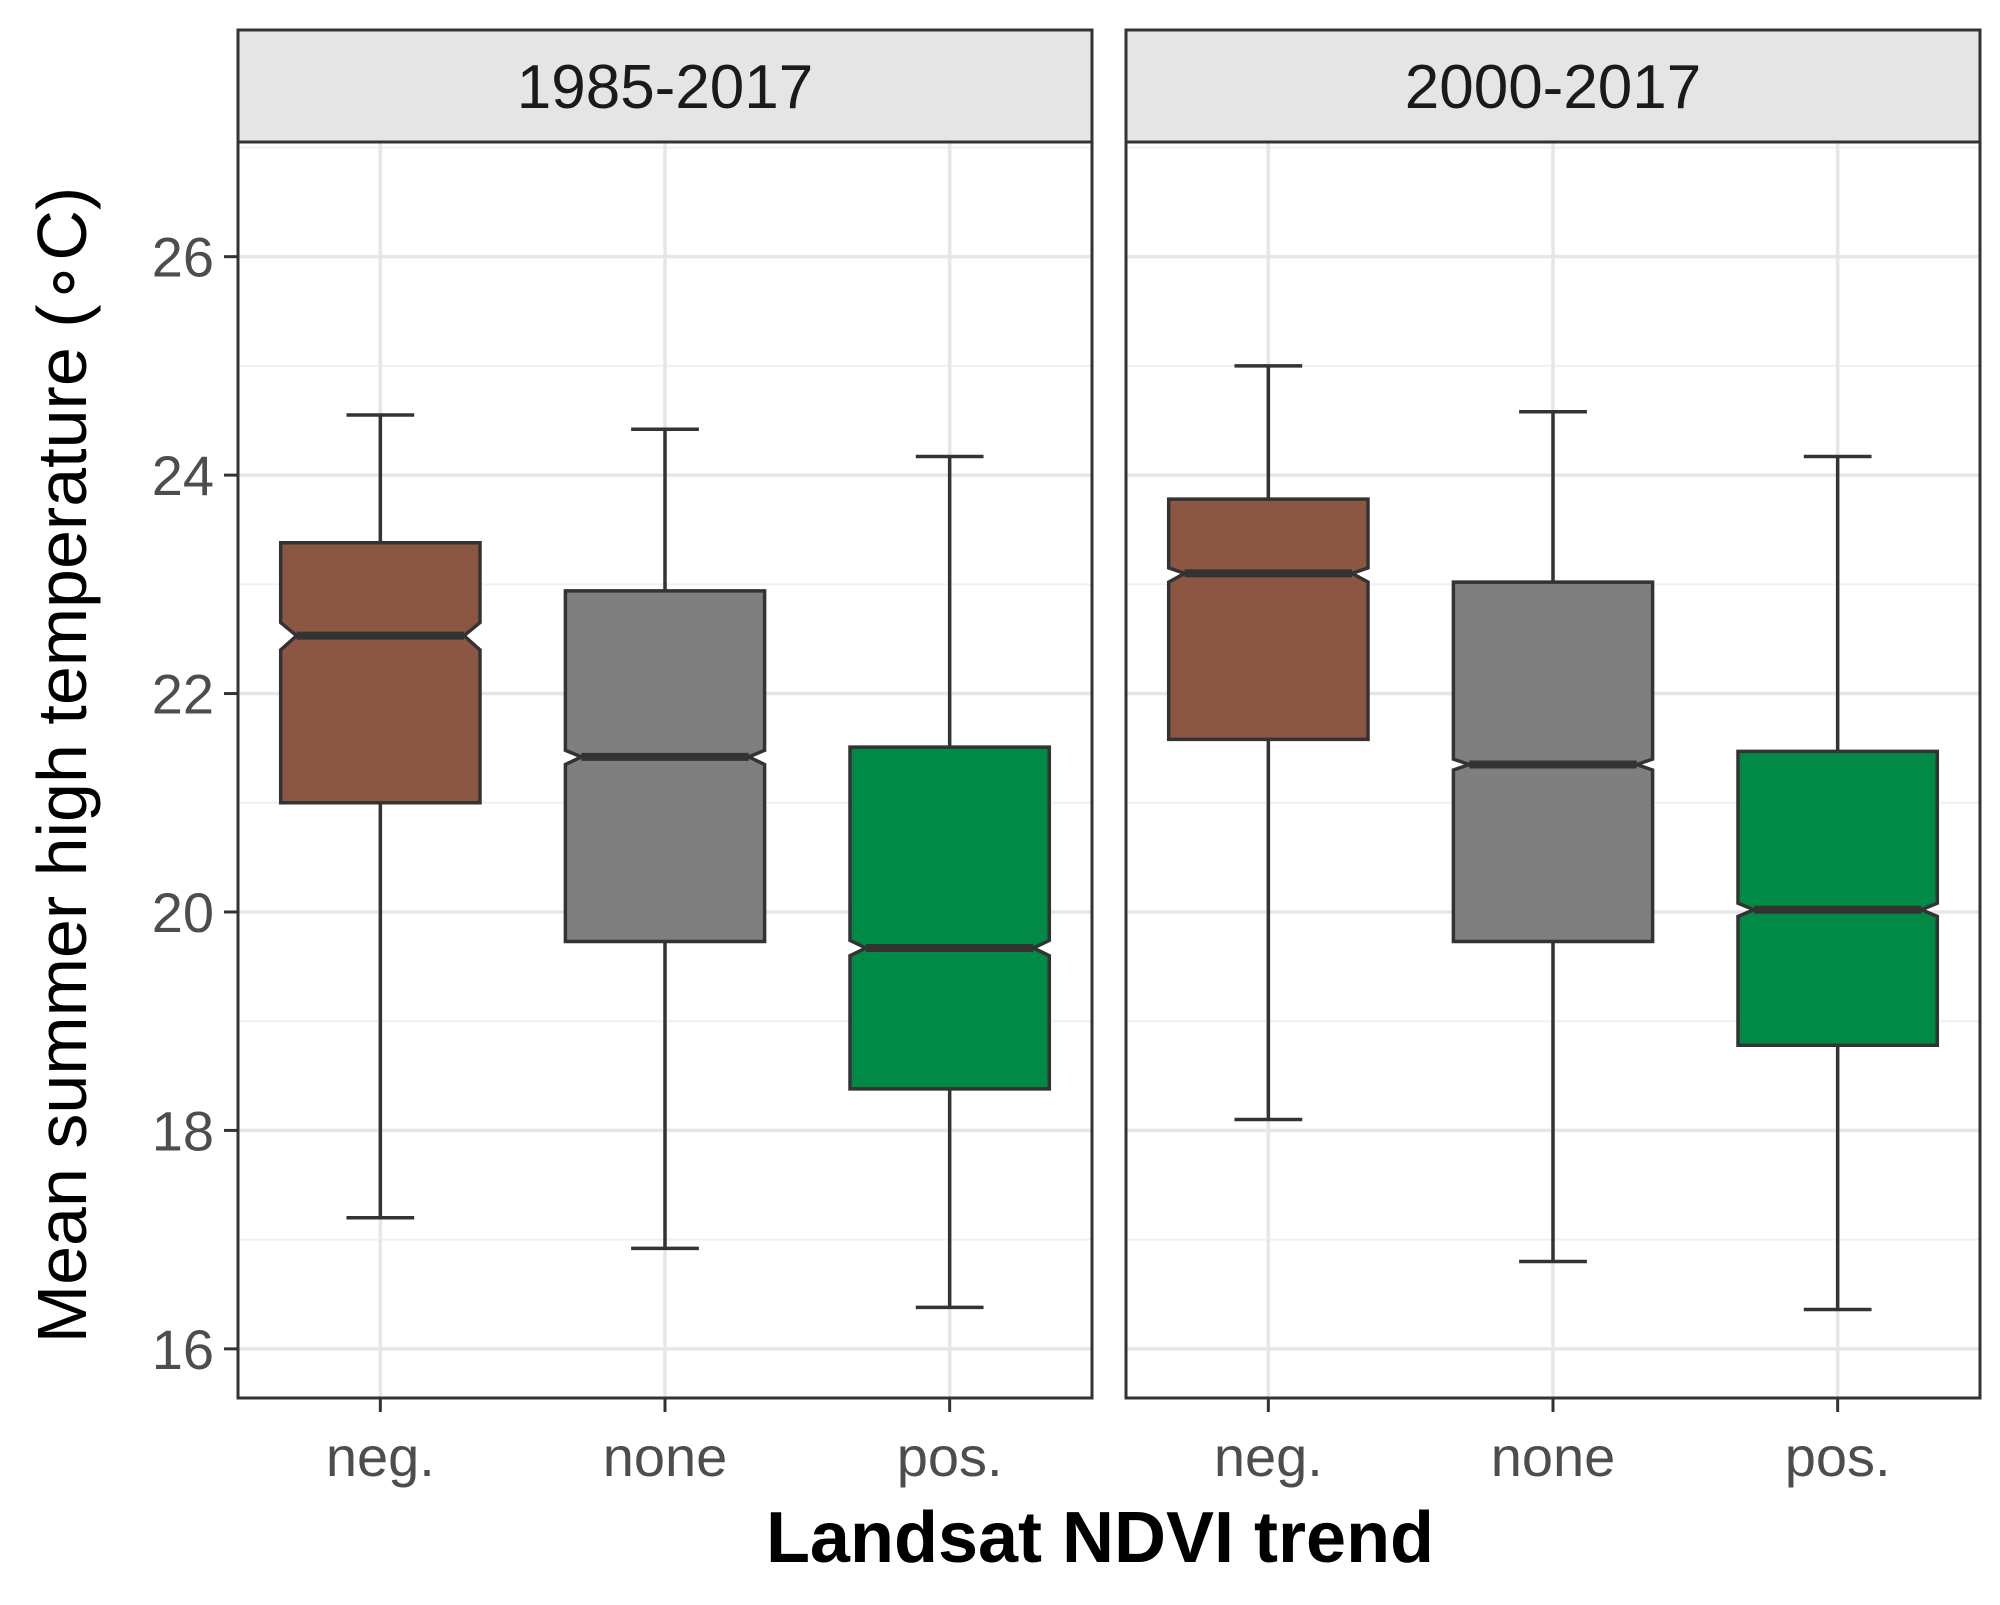  What do you see at coordinates (195, 803) in the screenshot?
I see `y-axis: 16 18 20 22 24 26` at bounding box center [195, 803].